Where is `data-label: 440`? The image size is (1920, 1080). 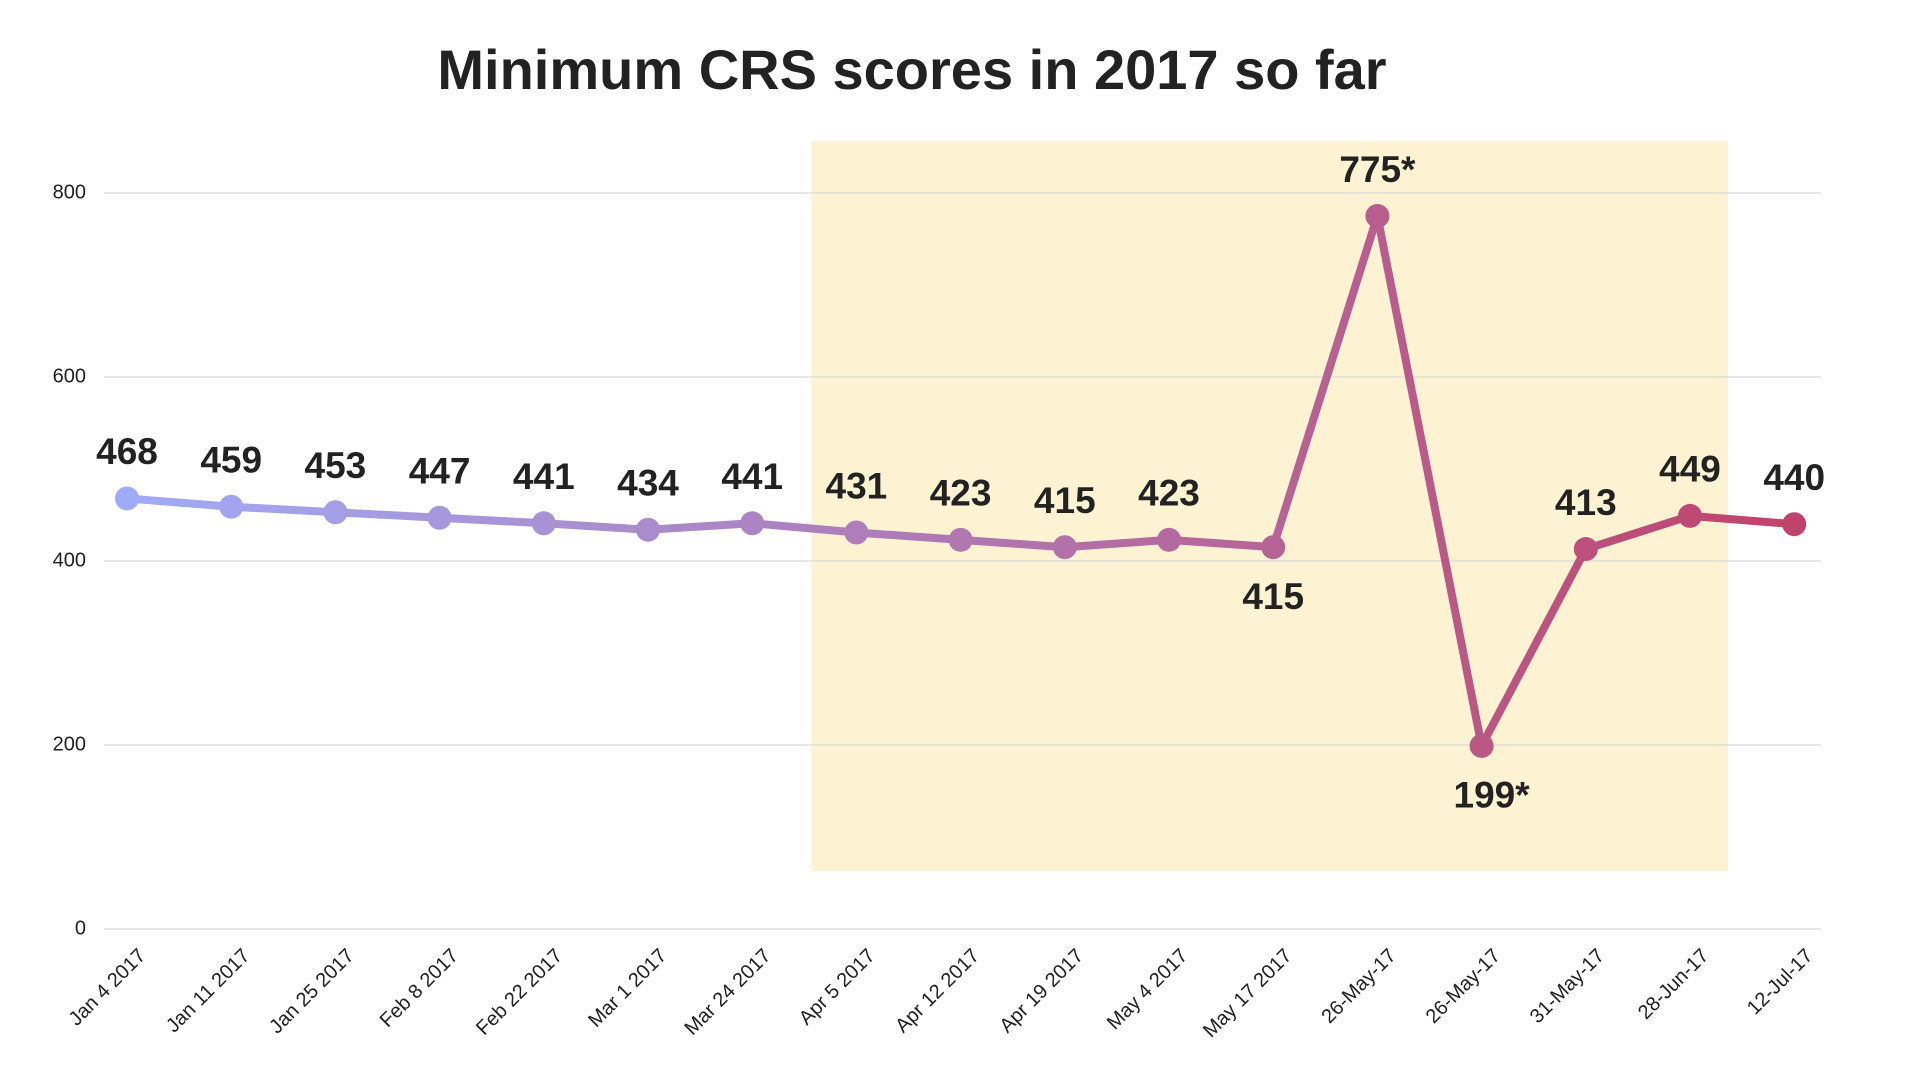
data-label: 440 is located at coordinates (1794, 477).